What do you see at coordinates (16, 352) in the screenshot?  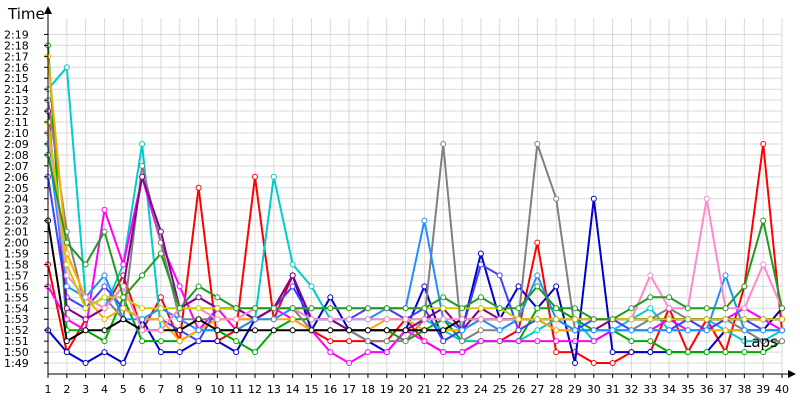 I see `y-tick-label: 1:50` at bounding box center [16, 352].